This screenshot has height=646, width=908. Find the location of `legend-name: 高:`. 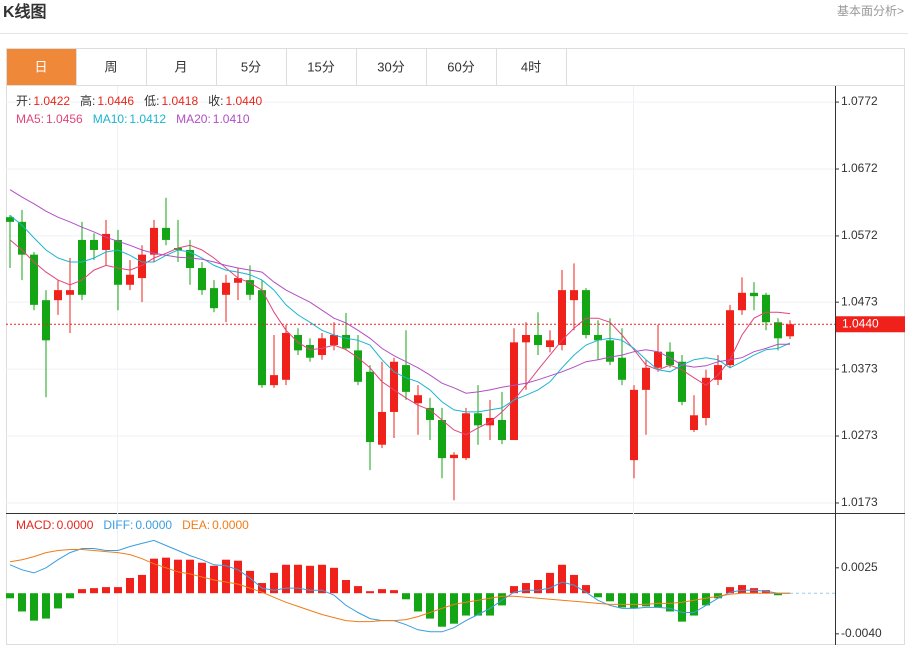

legend-name: 高: is located at coordinates (87, 100).